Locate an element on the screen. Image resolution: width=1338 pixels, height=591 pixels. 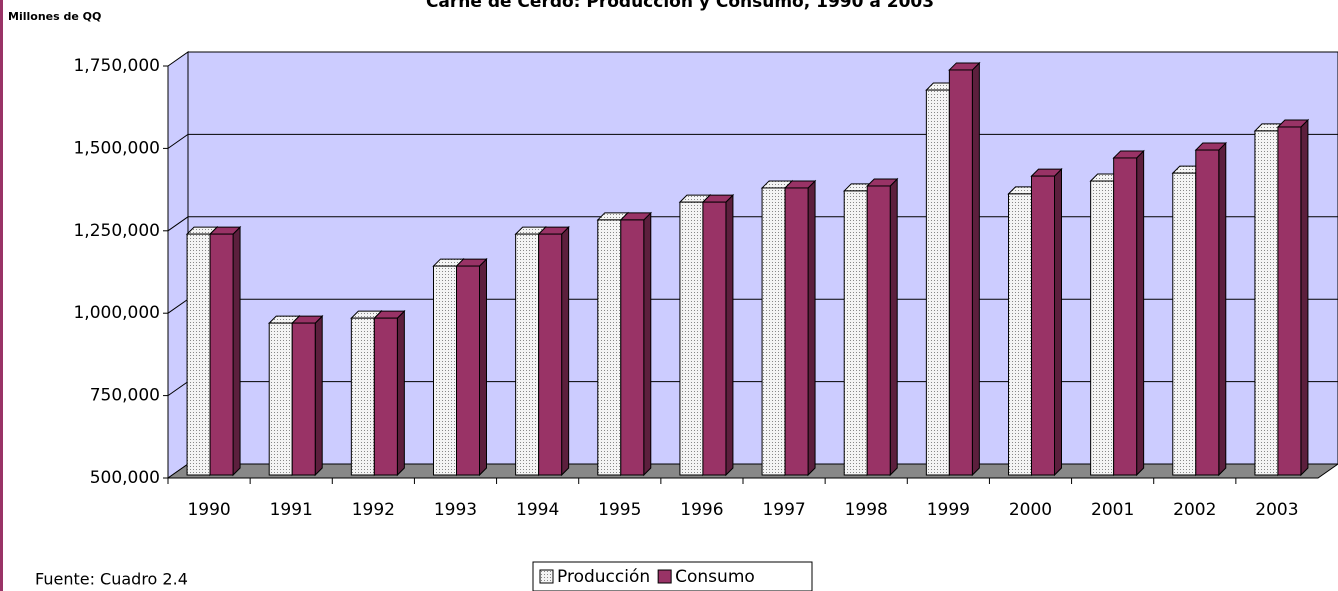
x-tick-label: 1991 is located at coordinates (291, 510).